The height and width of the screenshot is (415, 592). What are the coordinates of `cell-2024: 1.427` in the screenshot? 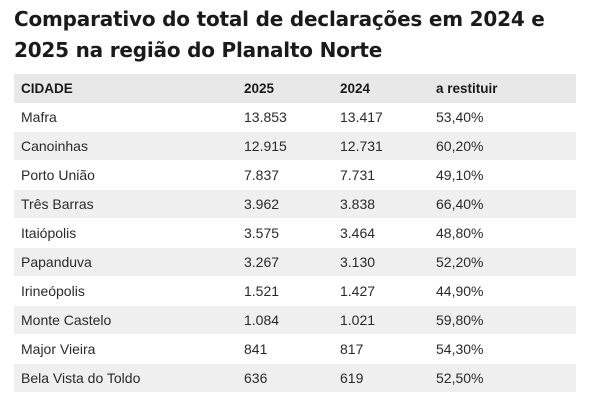 It's located at (381, 291).